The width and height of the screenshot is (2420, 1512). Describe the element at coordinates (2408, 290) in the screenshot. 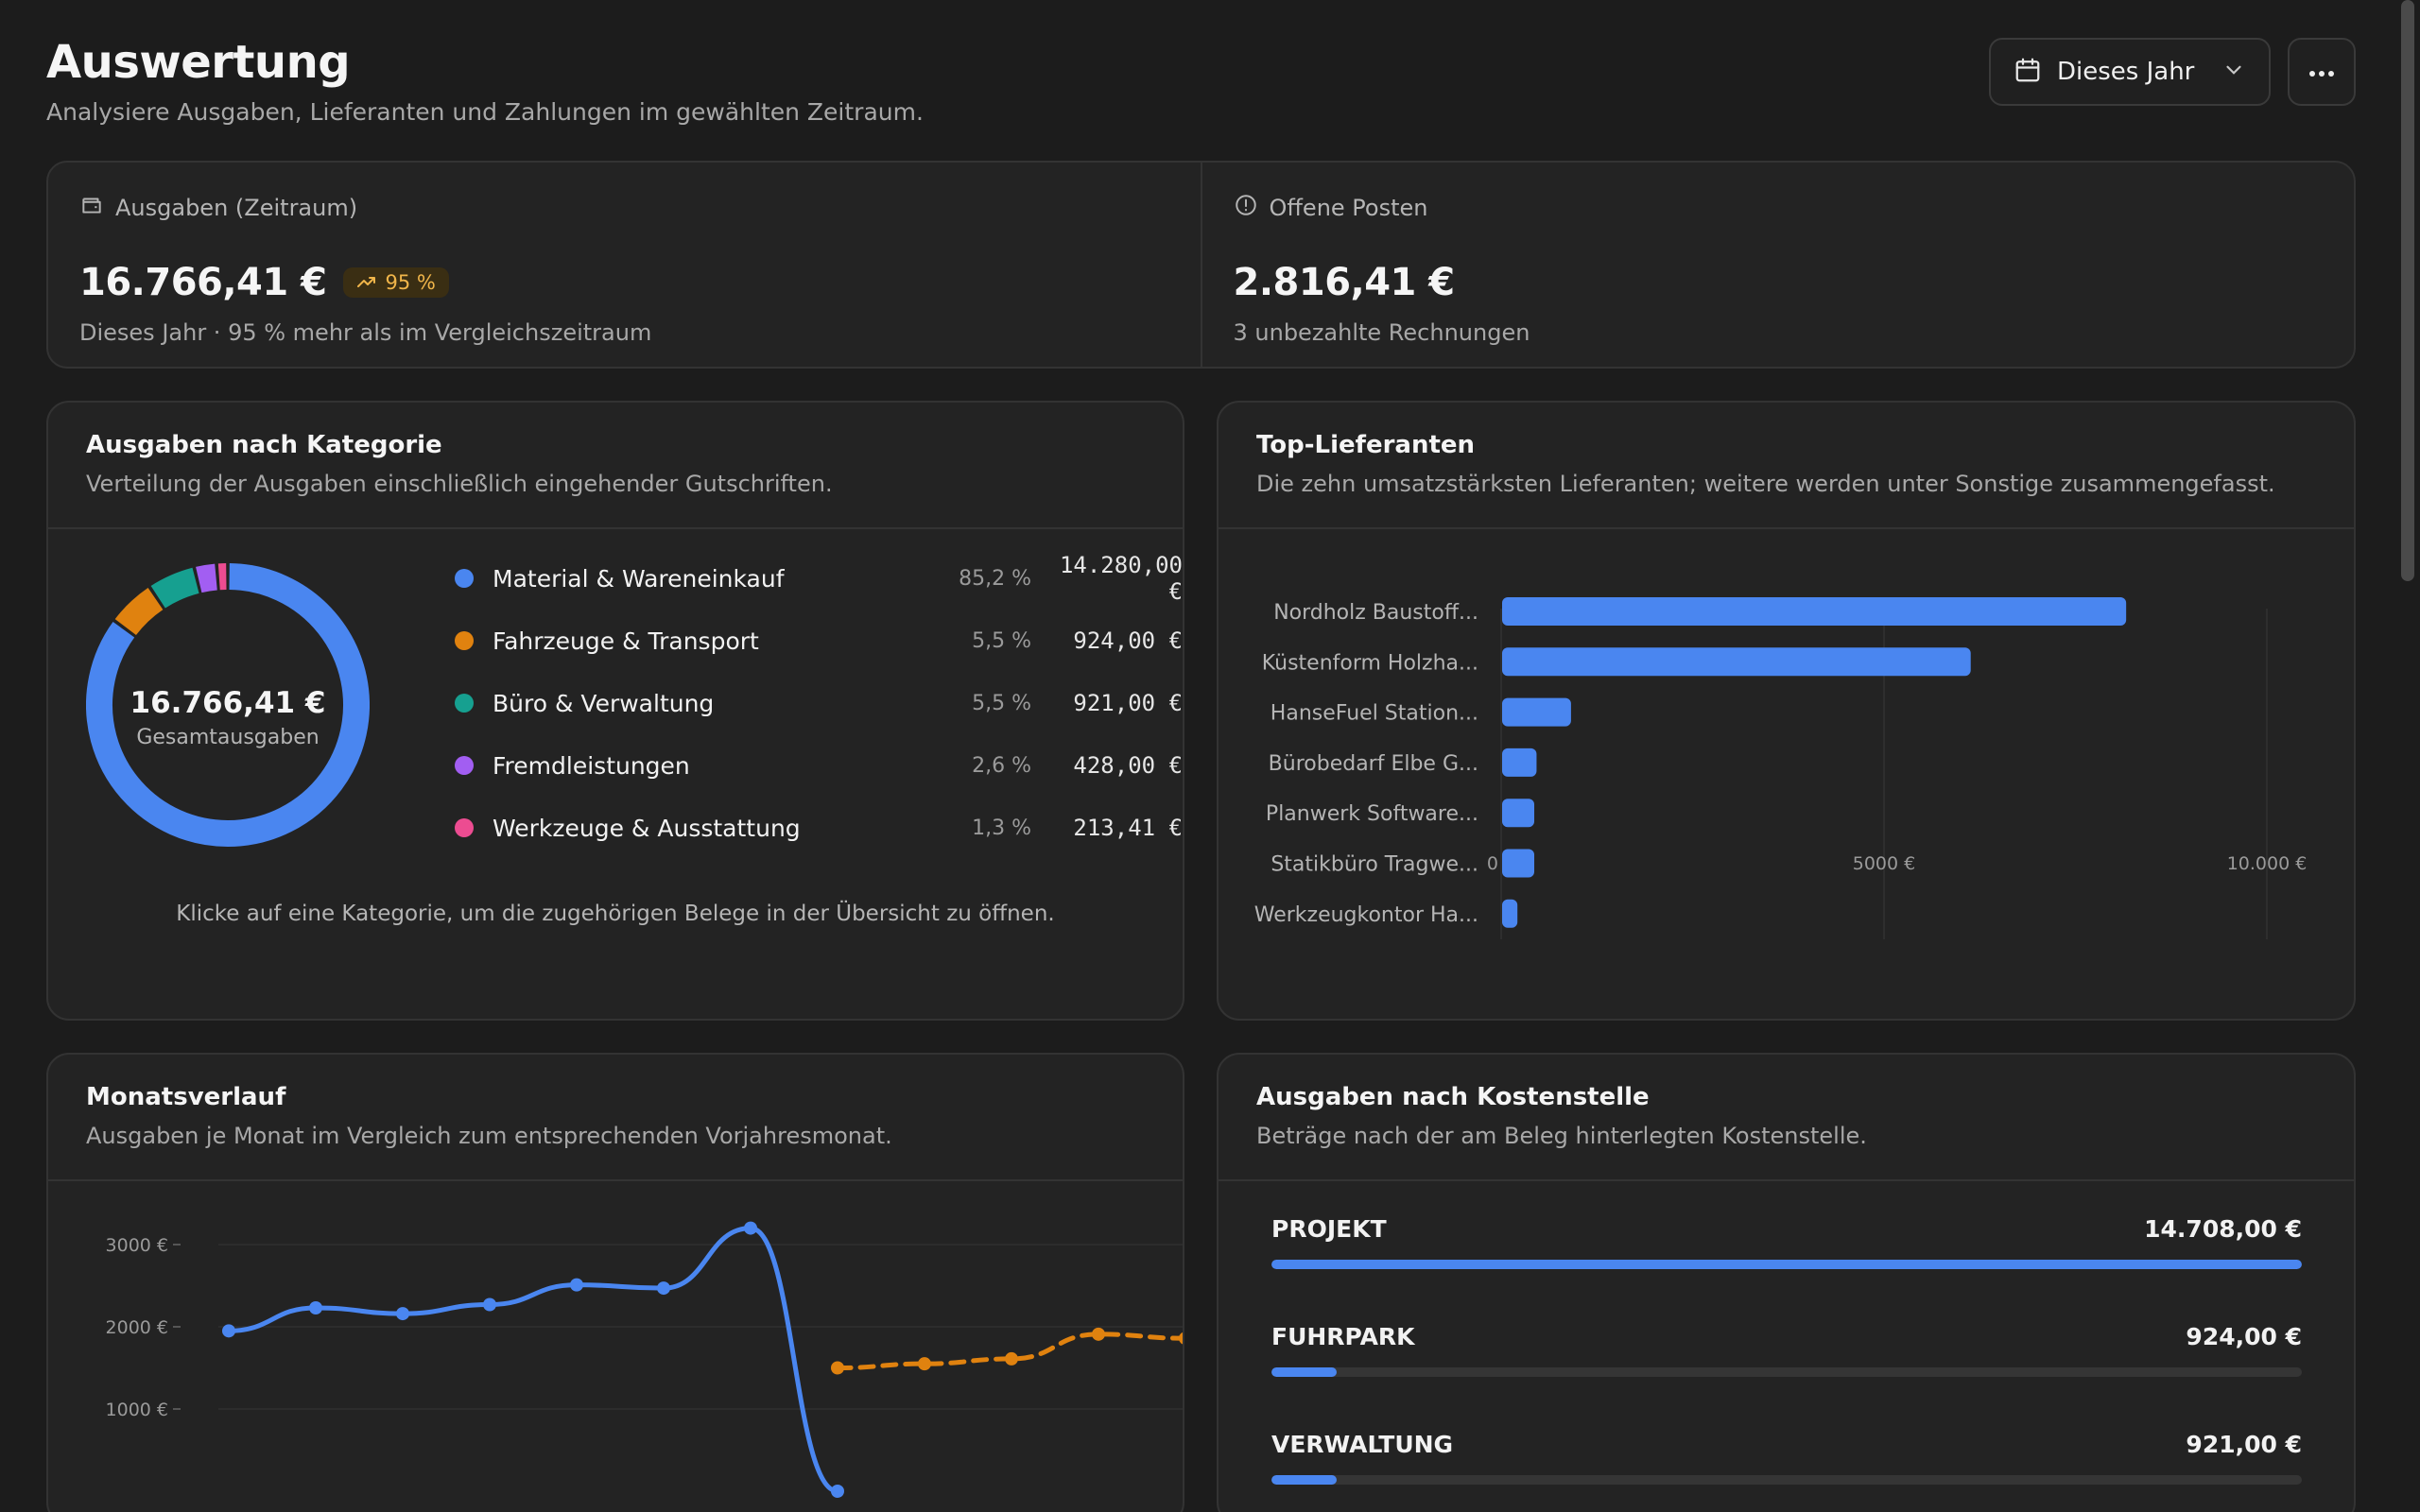

I see `page-scrollbar` at that location.